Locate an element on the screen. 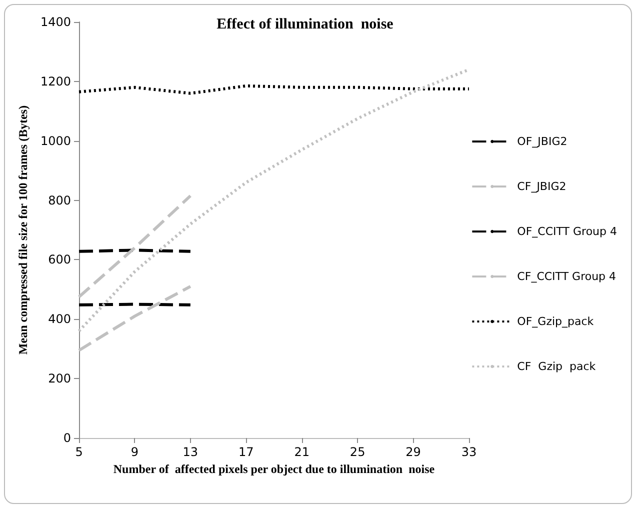  legend-label: CF_CCITT Group 4 is located at coordinates (566, 276).